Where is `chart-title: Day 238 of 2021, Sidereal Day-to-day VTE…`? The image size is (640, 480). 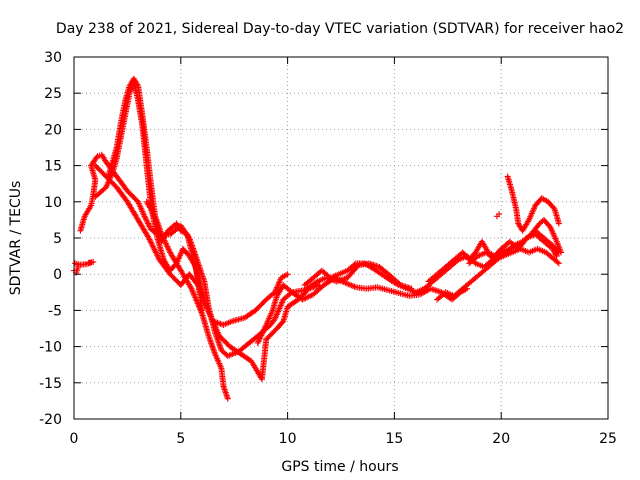
chart-title: Day 238 of 2021, Sidereal Day-to-day VTE… is located at coordinates (340, 29).